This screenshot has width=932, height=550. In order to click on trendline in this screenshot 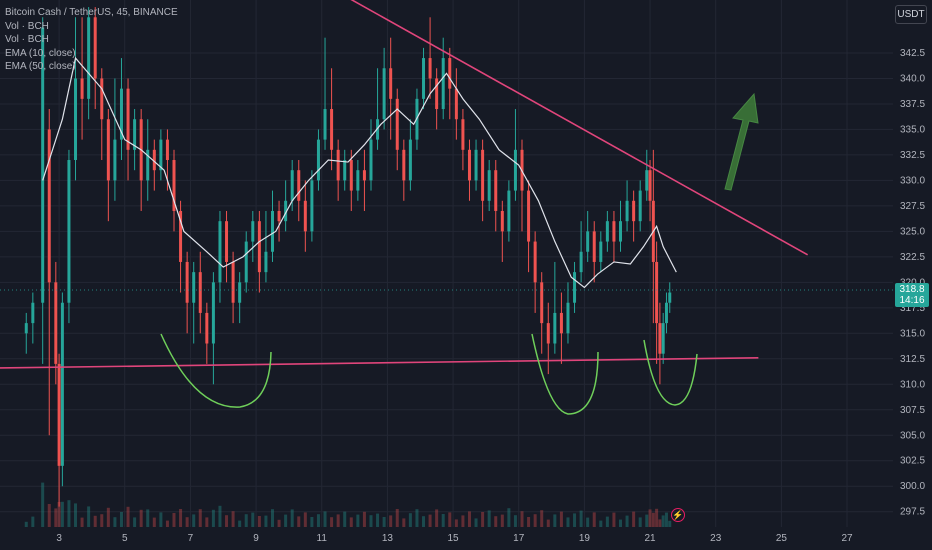, I will do `click(379, 362)`.